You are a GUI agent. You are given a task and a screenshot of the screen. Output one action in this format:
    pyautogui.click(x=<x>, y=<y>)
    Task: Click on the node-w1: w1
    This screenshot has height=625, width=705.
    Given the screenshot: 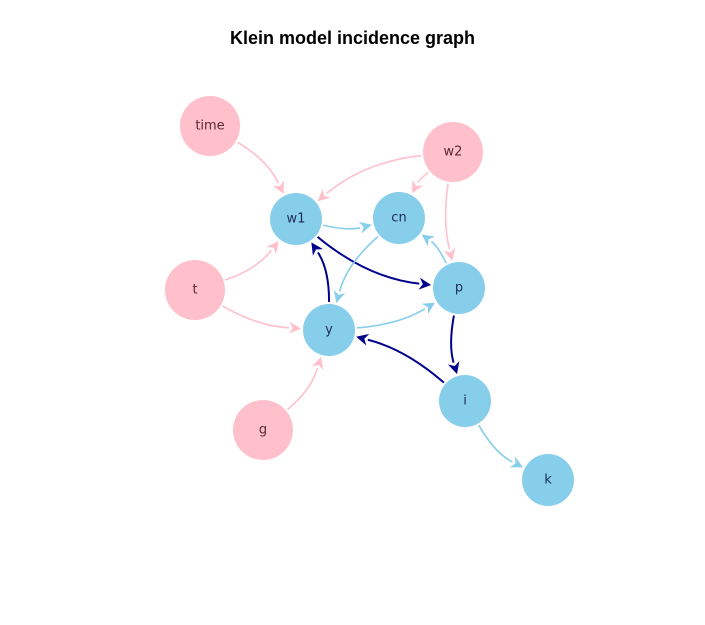 What is the action you would take?
    pyautogui.click(x=296, y=219)
    